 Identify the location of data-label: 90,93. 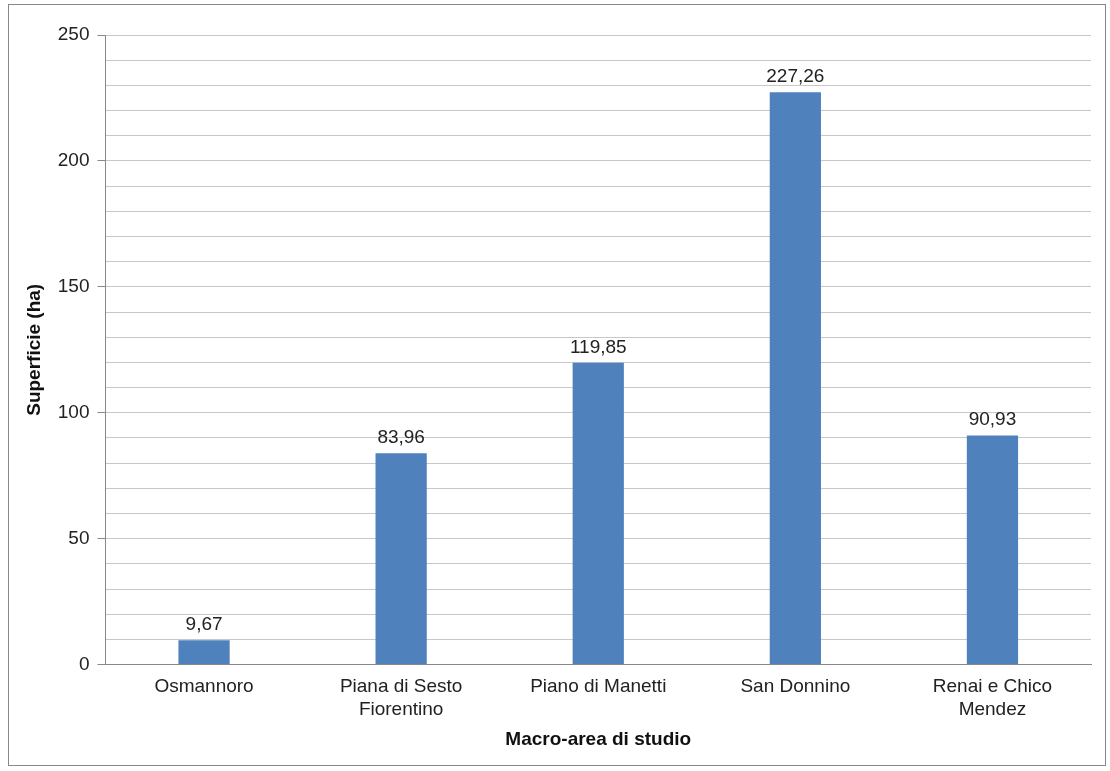
(992, 419).